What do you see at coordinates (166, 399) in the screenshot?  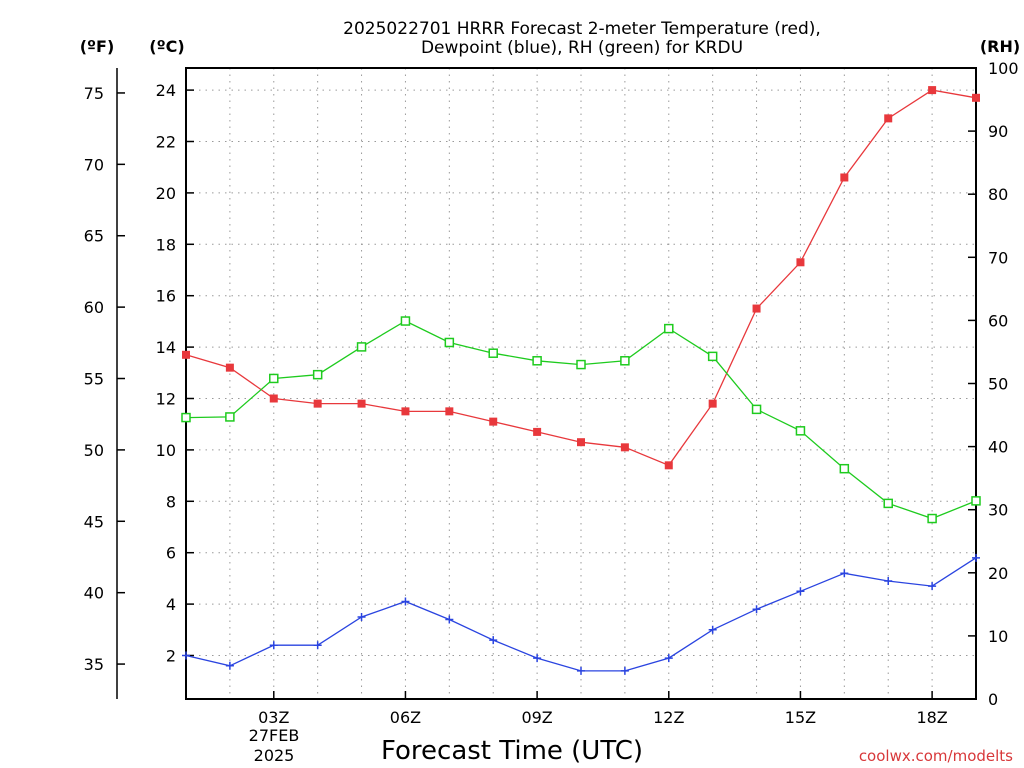 I see `celsius-tick-label: 12` at bounding box center [166, 399].